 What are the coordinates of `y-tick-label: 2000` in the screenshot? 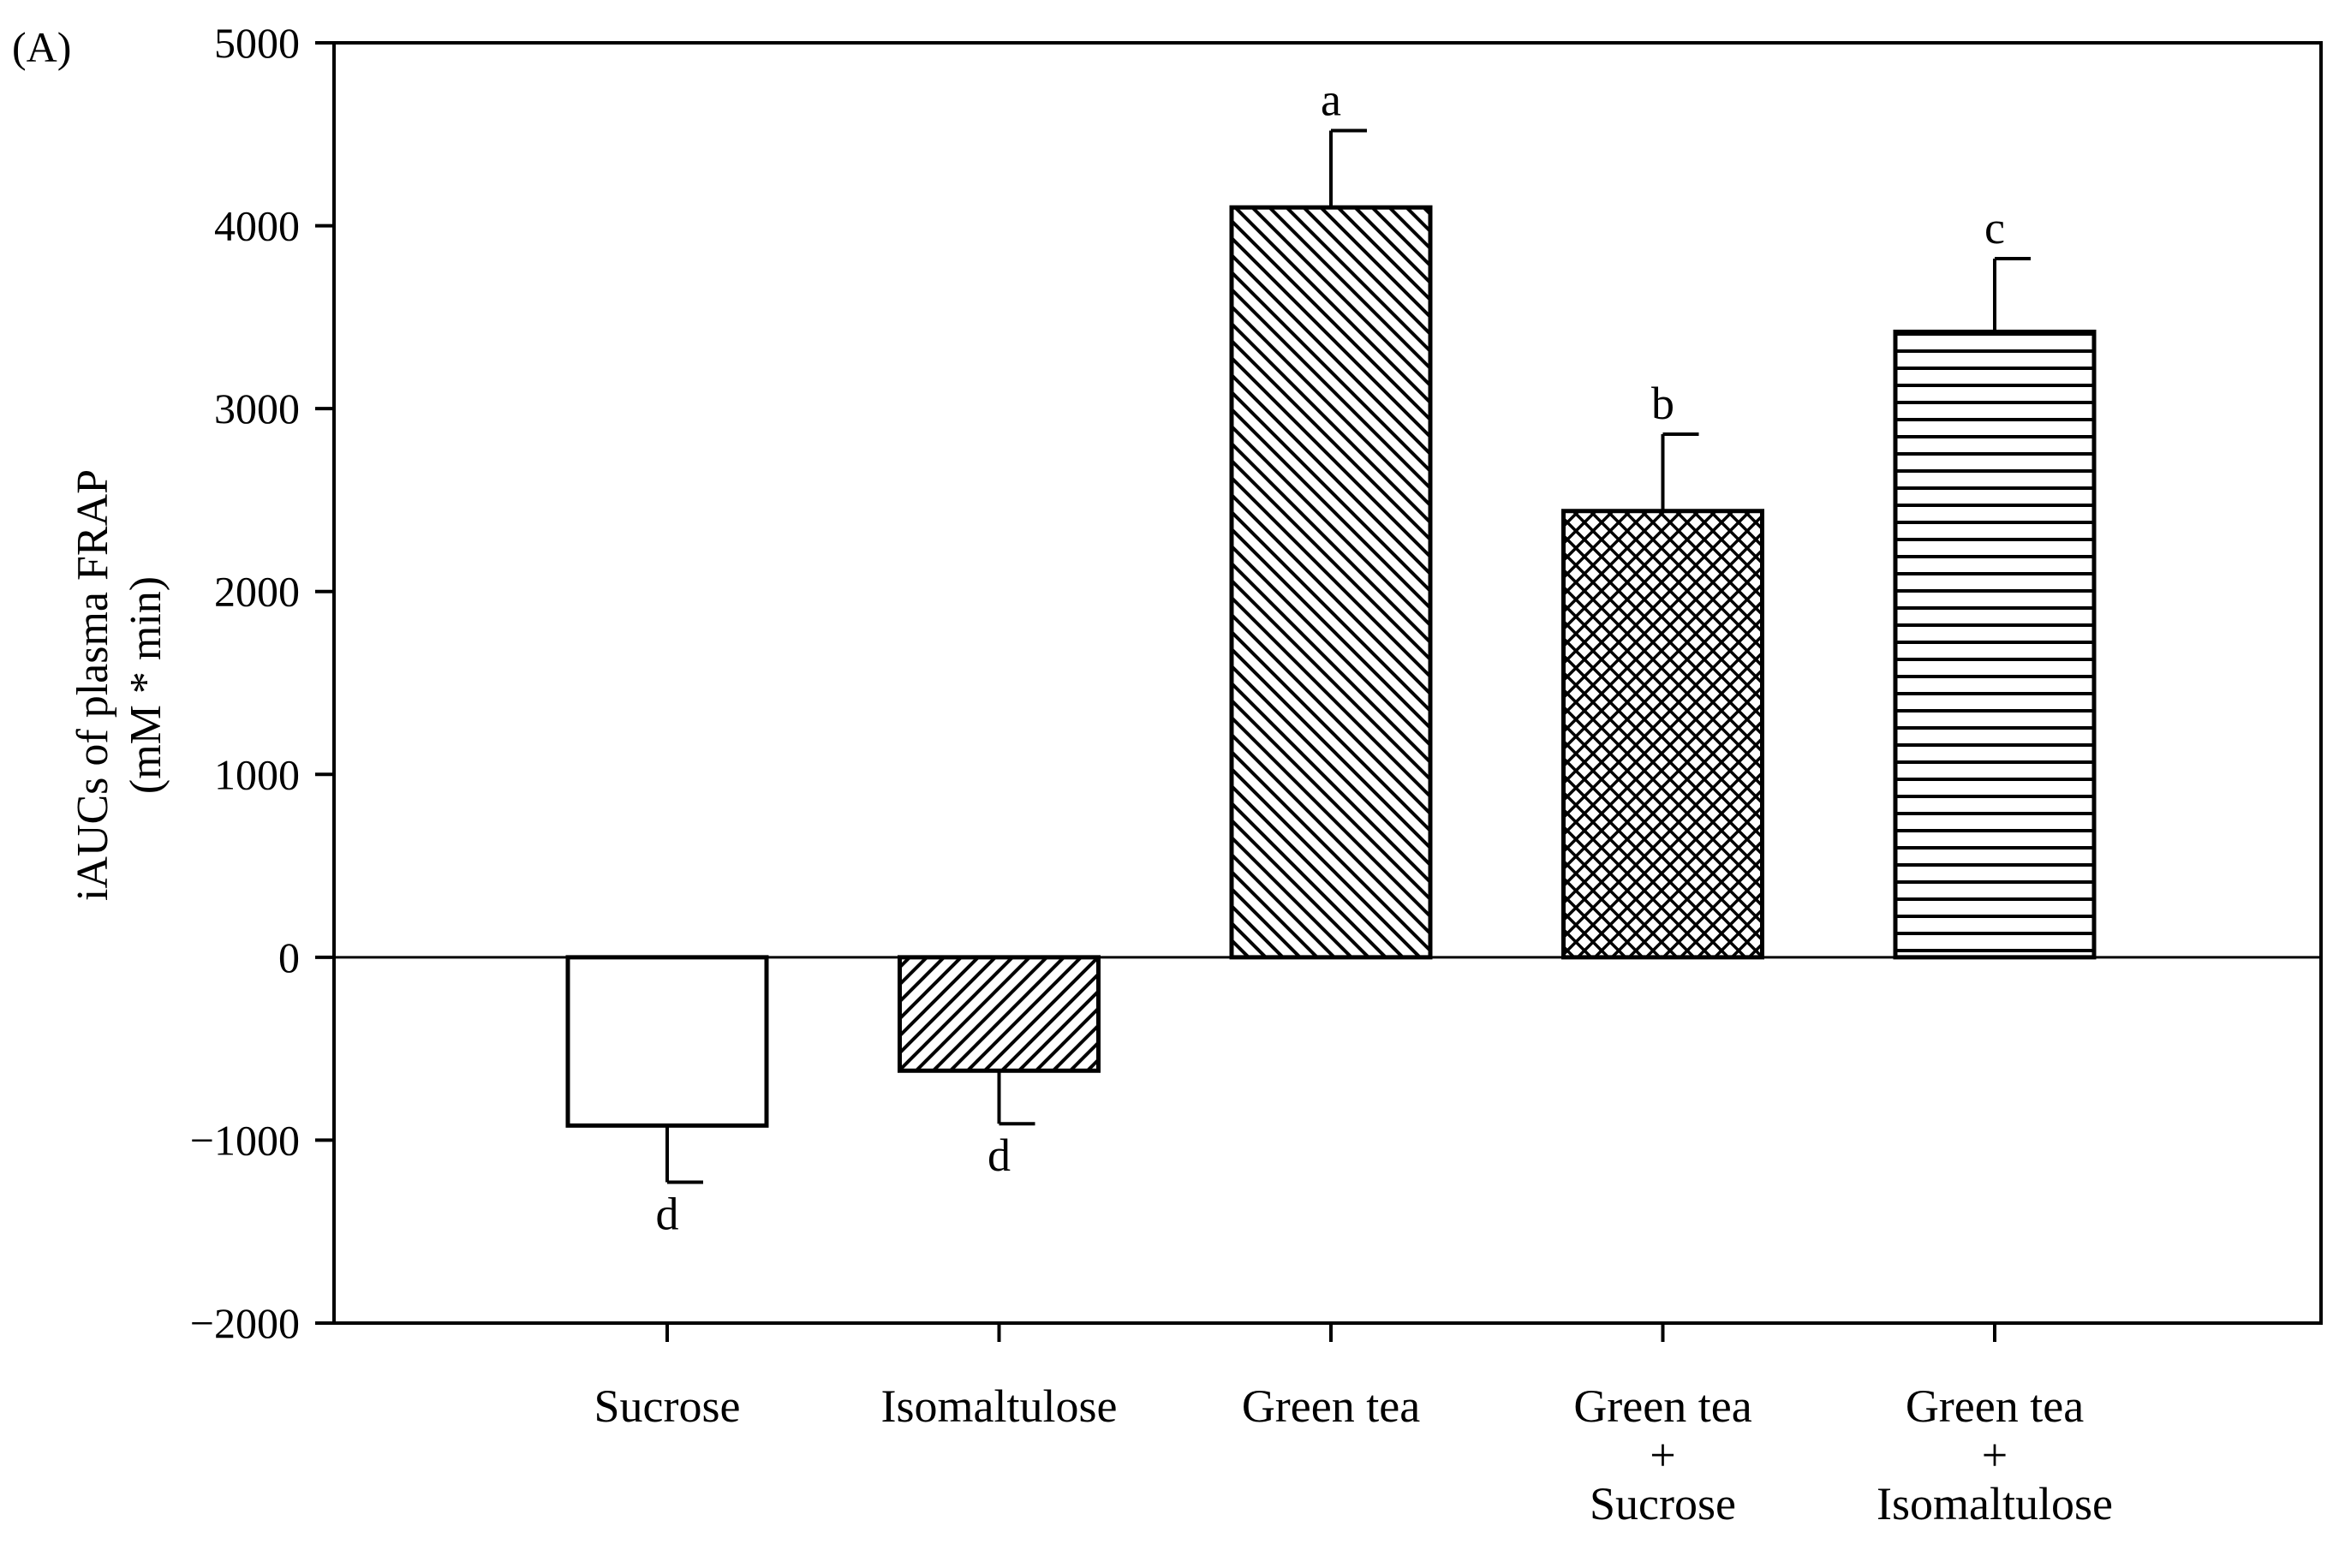 It's located at (257, 592).